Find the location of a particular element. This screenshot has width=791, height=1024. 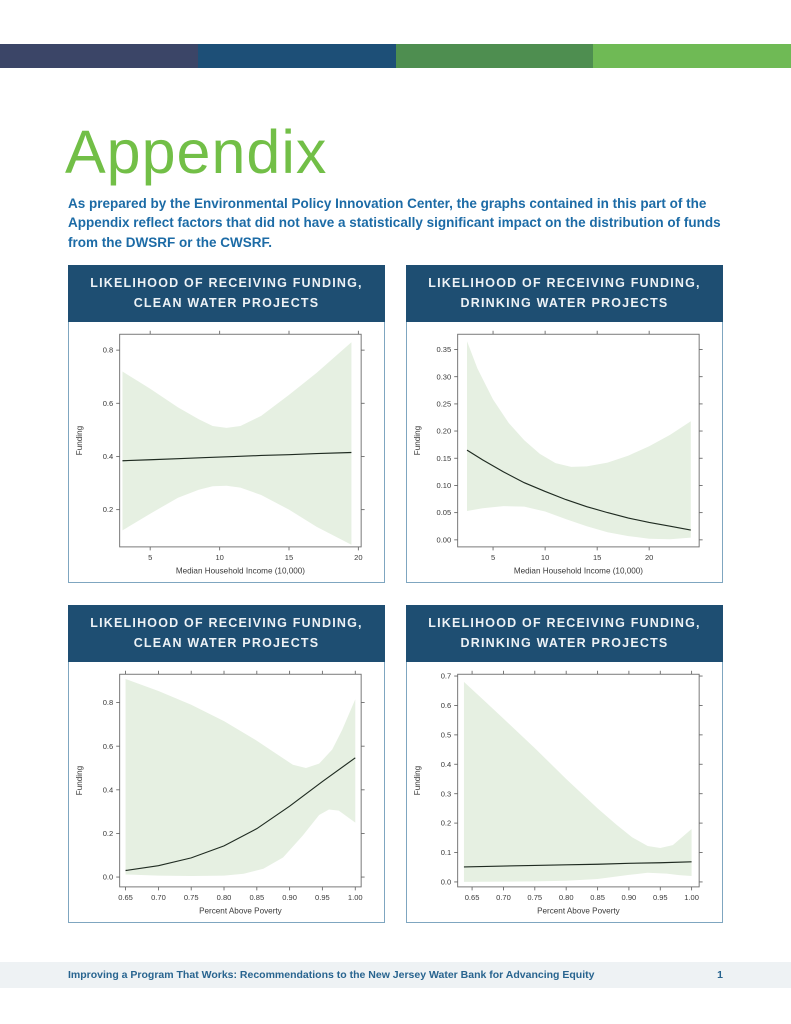

svg-text: 0.7 is located at coordinates (446, 676).